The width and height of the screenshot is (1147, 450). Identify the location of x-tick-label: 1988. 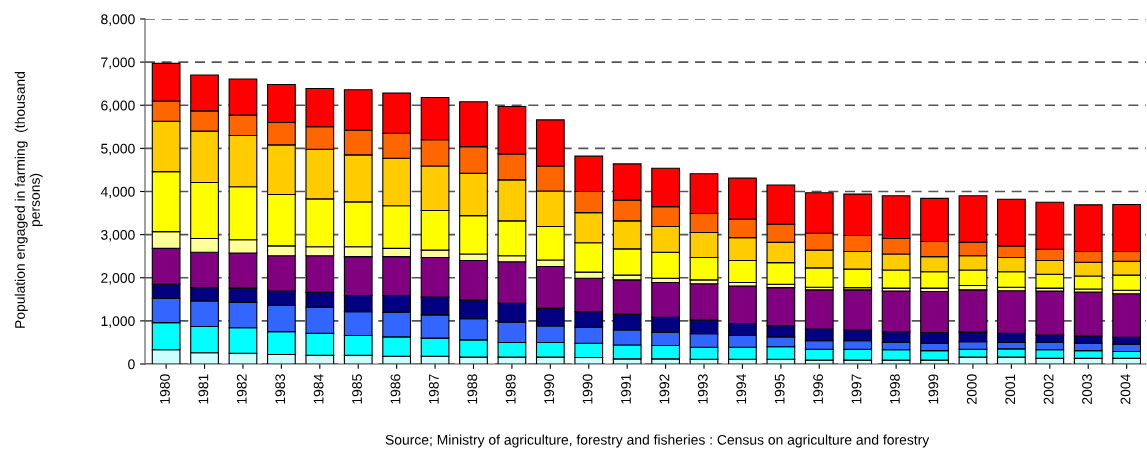
(472, 389).